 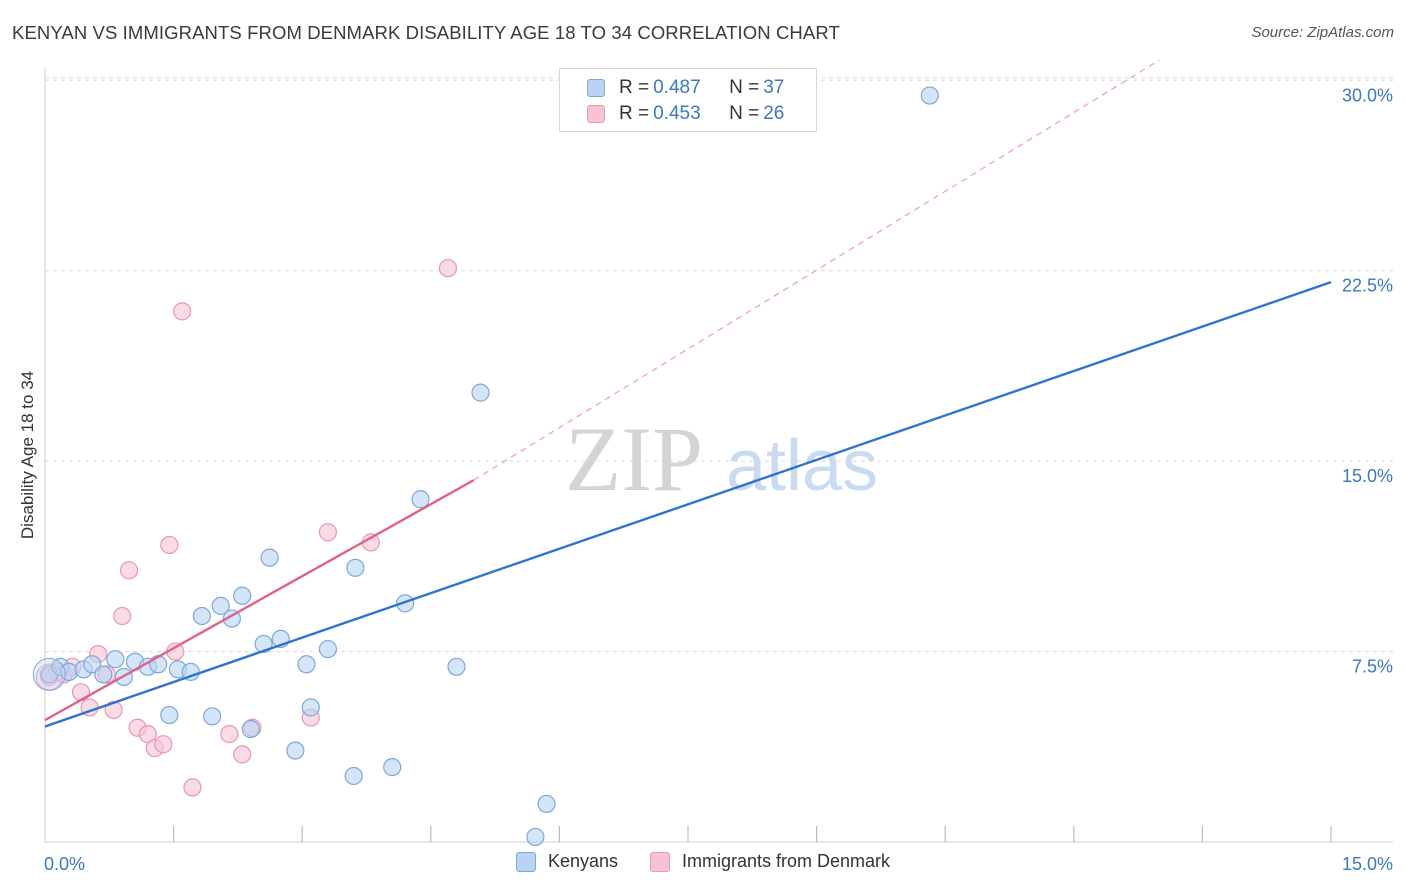 I want to click on series-legend: Kenyans Immigrants from Denmark, so click(x=703, y=861).